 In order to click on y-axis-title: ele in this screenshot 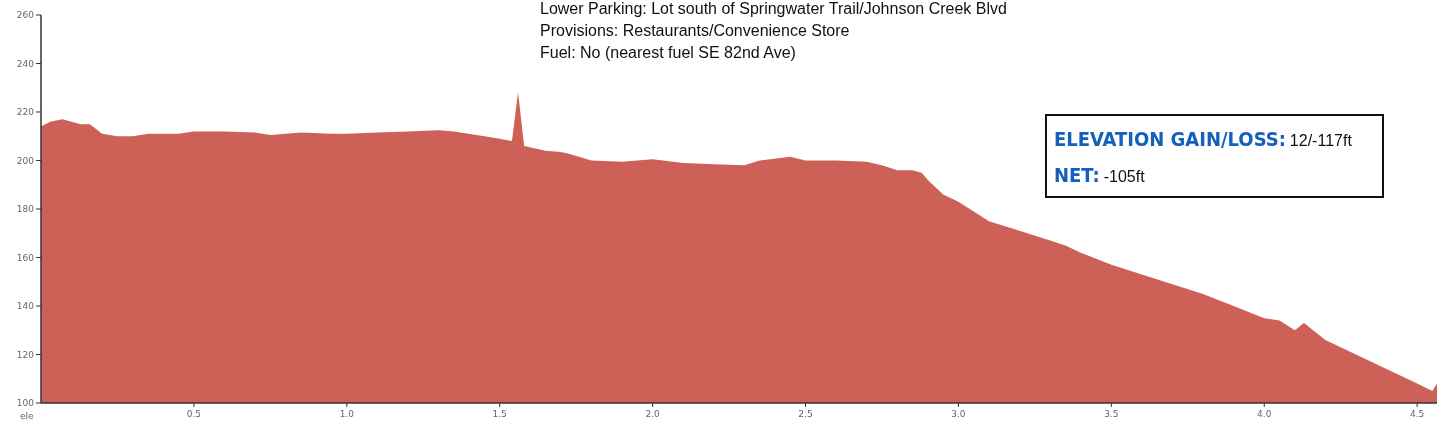, I will do `click(27, 416)`.